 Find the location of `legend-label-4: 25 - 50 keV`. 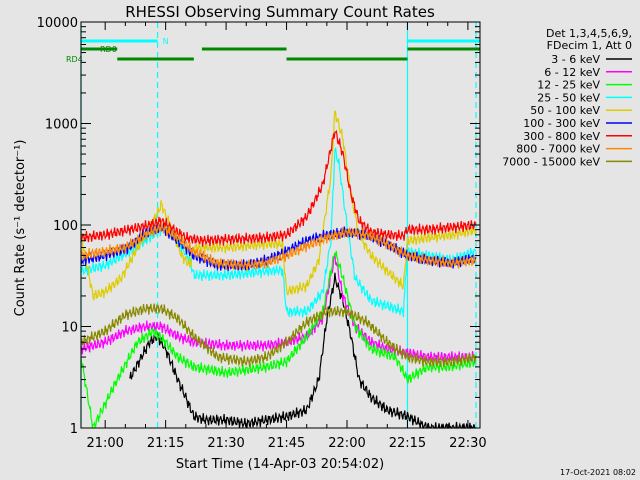

legend-label-4: 25 - 50 keV is located at coordinates (568, 97).